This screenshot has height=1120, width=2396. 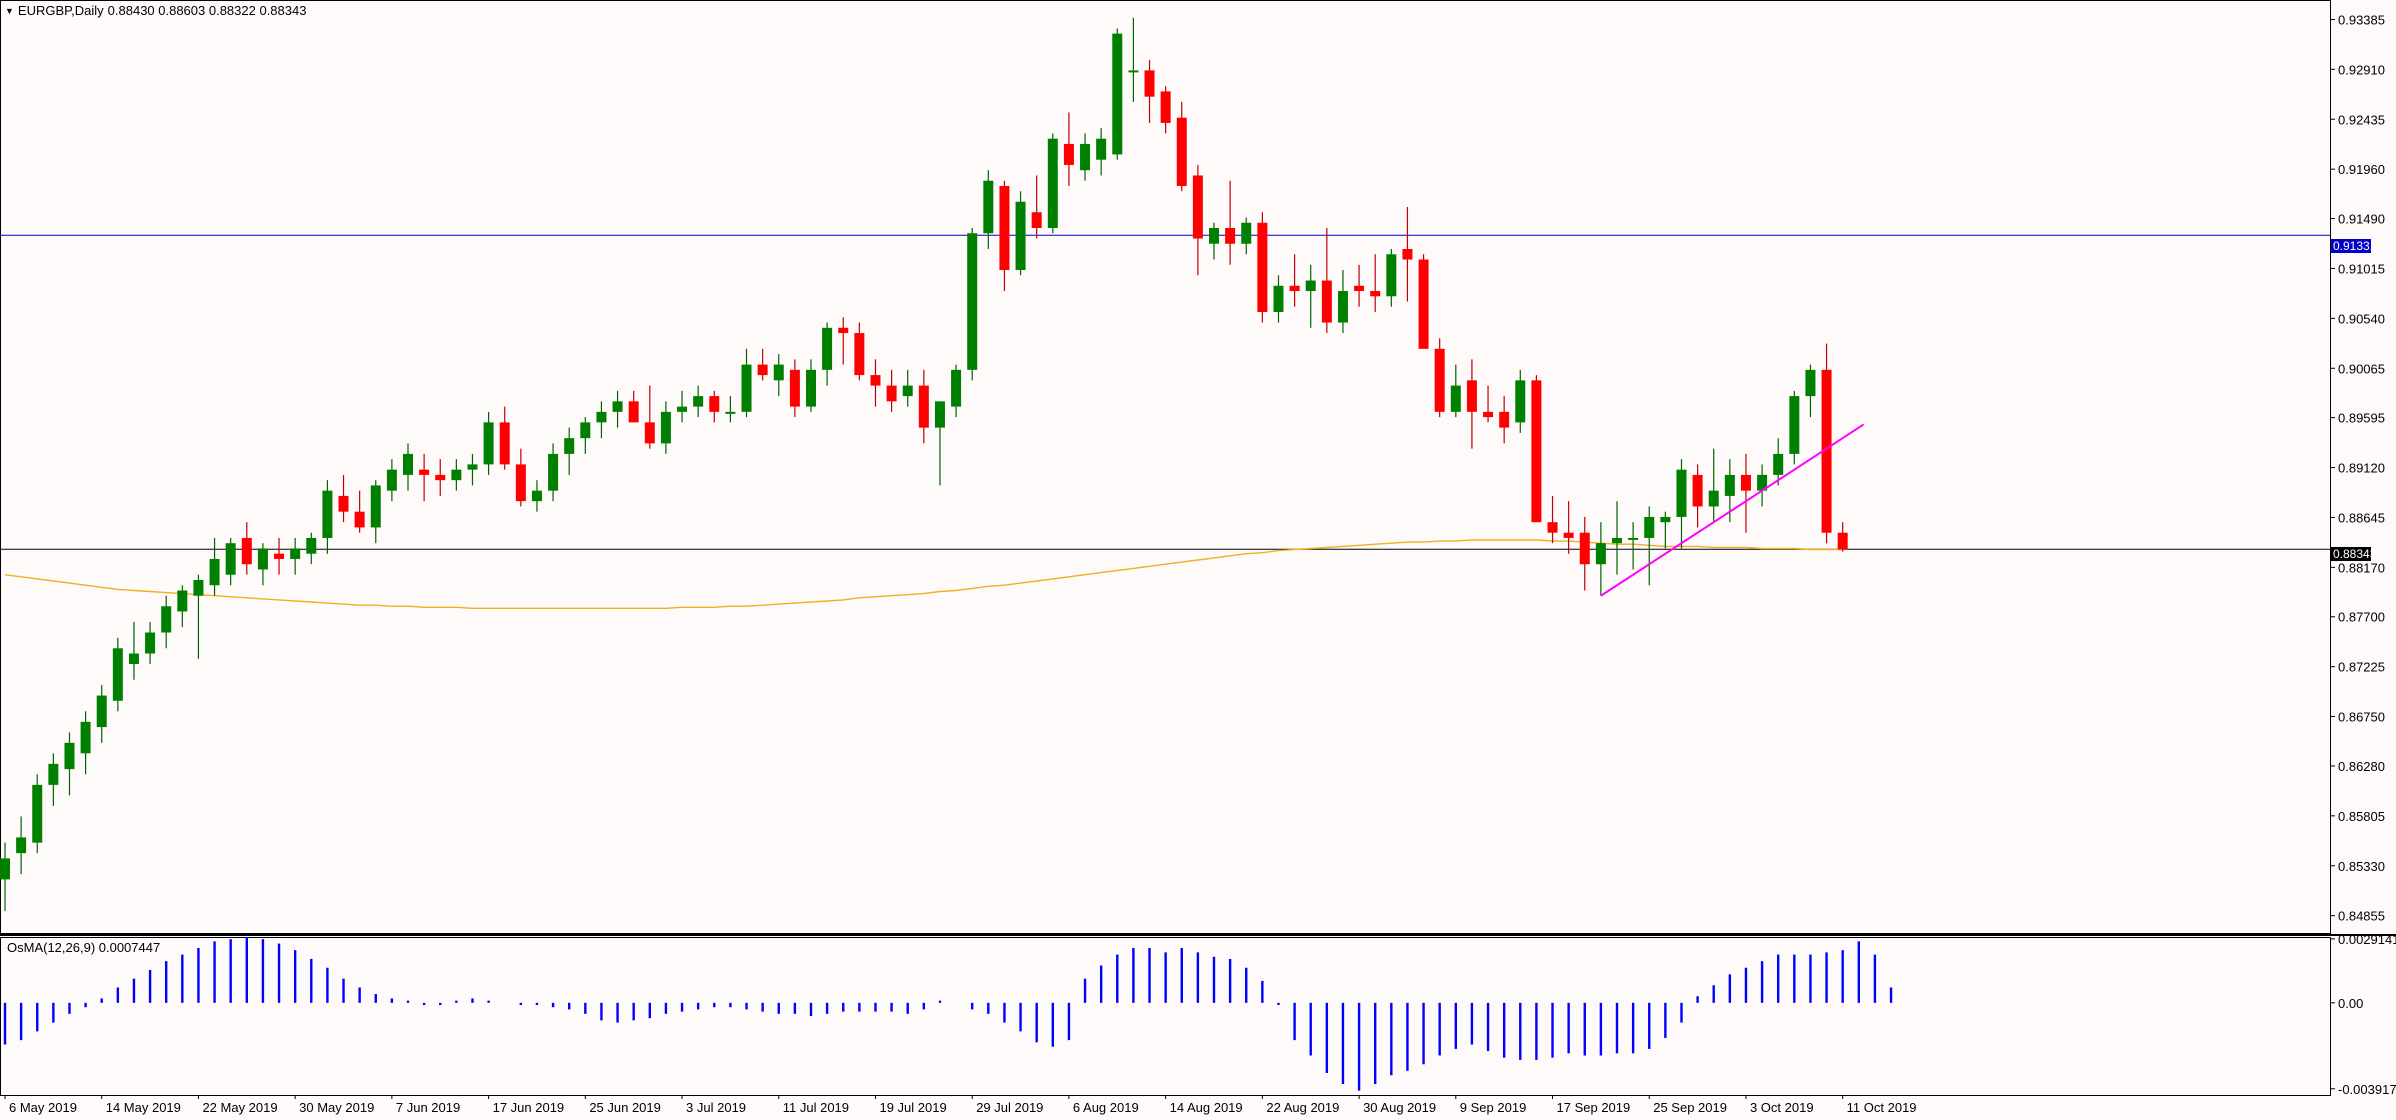 What do you see at coordinates (1399, 1107) in the screenshot?
I see `x-tick-label: 30 Aug 2019` at bounding box center [1399, 1107].